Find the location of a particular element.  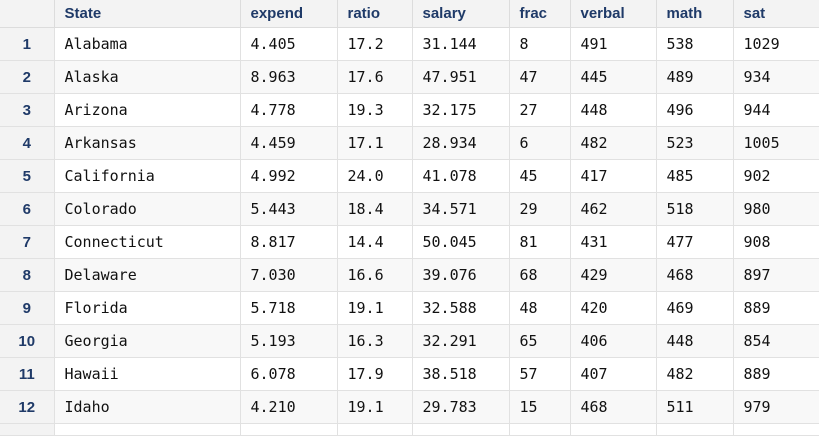

cell-ratio: 17.9 is located at coordinates (375, 374).